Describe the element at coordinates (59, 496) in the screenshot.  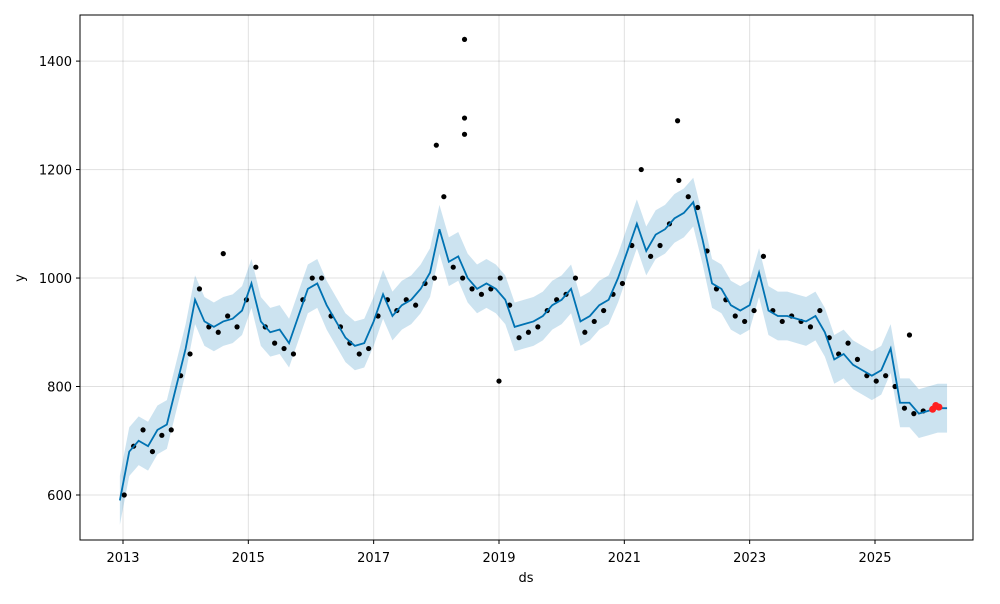
I see `y-tick-label: 600` at that location.